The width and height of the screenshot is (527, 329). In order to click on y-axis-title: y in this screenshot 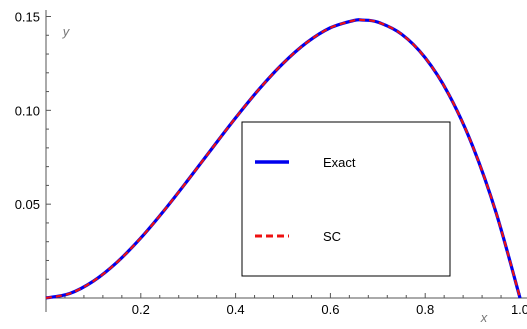, I will do `click(66, 31)`.